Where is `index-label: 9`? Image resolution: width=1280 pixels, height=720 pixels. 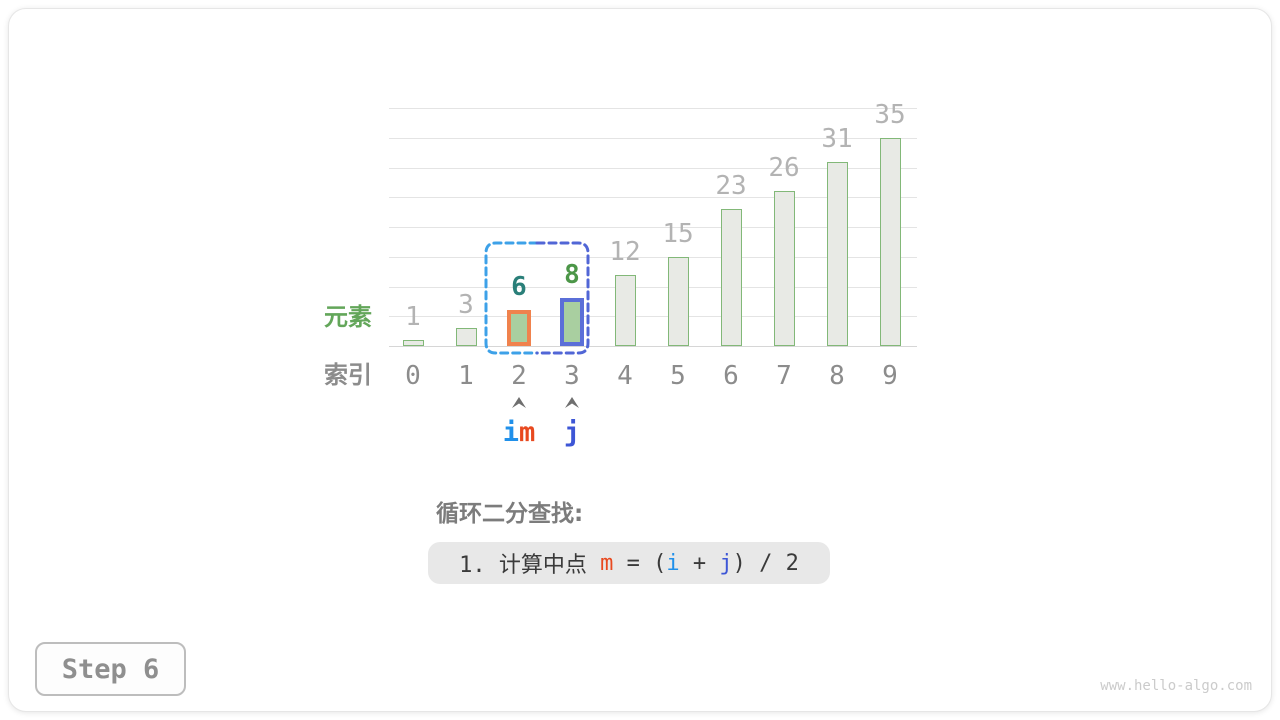
index-label: 9 is located at coordinates (890, 376).